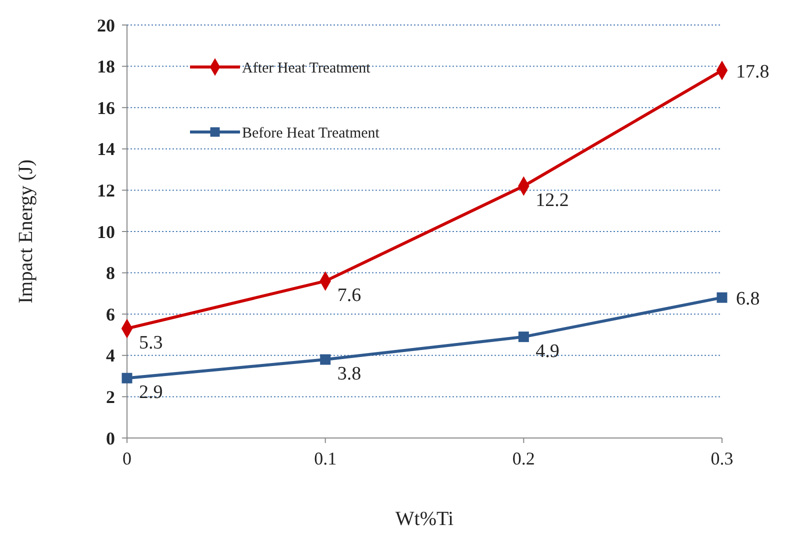 This screenshot has height=541, width=793. Describe the element at coordinates (106, 149) in the screenshot. I see `y-tick-label: 14` at that location.